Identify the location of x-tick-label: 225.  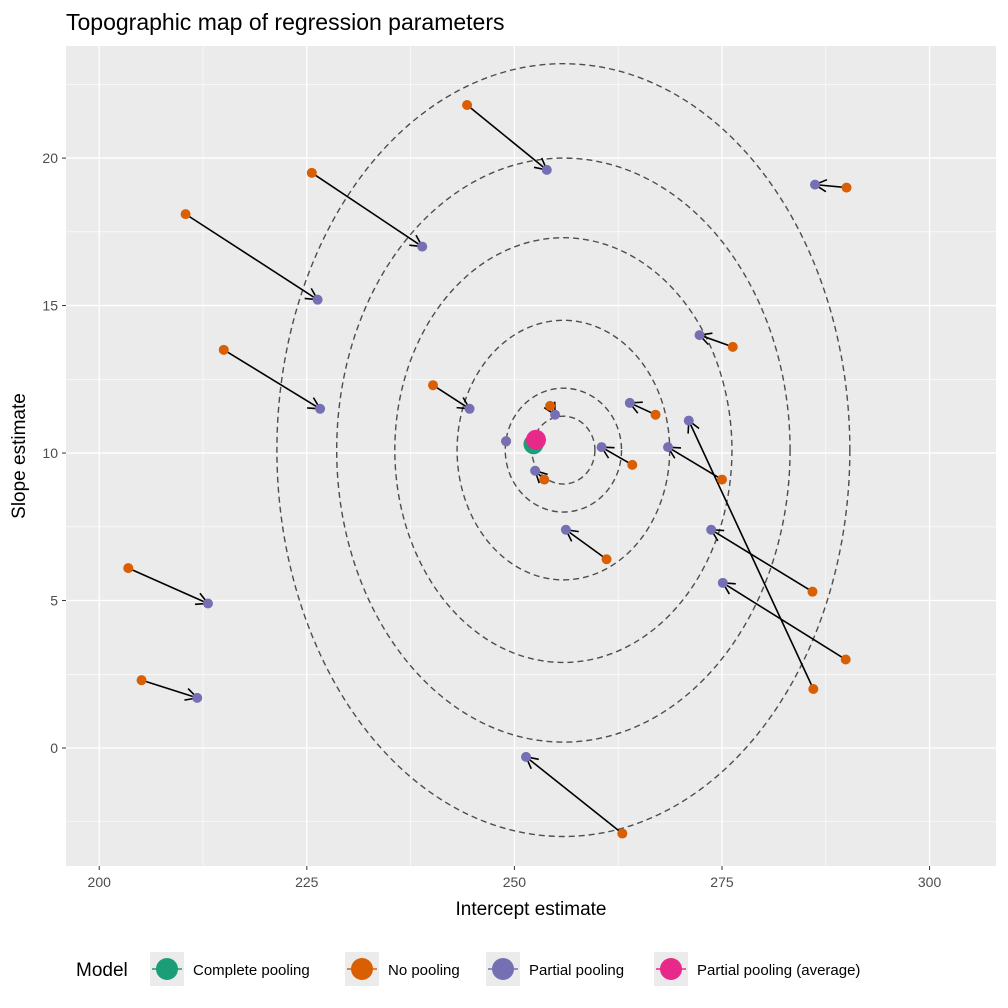
(307, 882).